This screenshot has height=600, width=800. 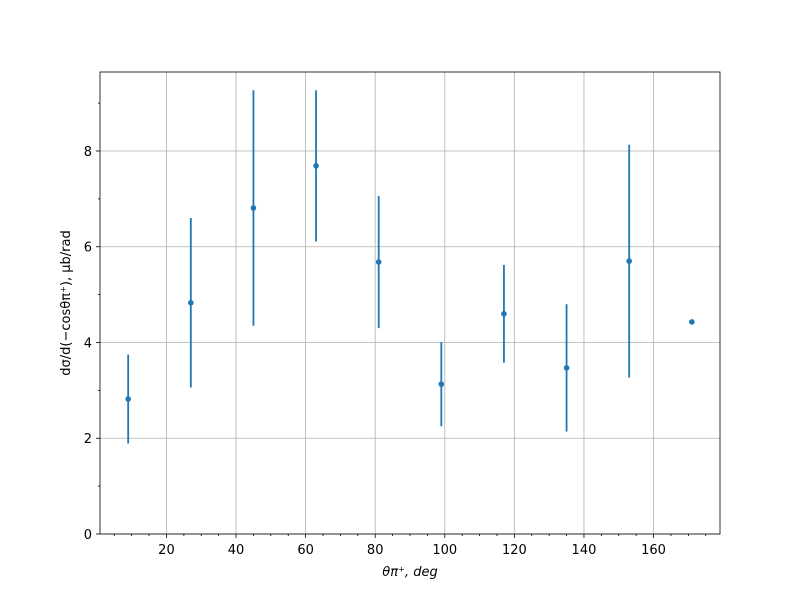 I want to click on y-tick-label: 8, so click(x=88, y=152).